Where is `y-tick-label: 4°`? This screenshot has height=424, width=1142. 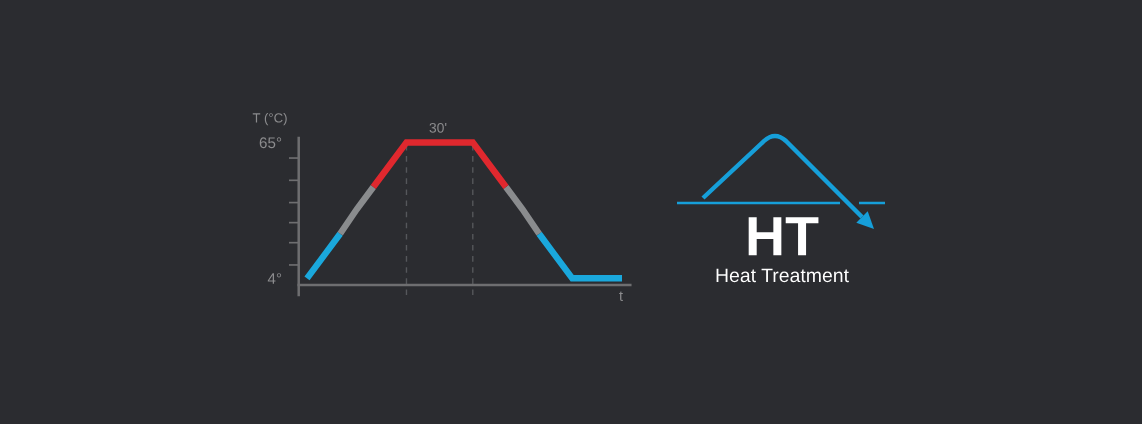 y-tick-label: 4° is located at coordinates (274, 278).